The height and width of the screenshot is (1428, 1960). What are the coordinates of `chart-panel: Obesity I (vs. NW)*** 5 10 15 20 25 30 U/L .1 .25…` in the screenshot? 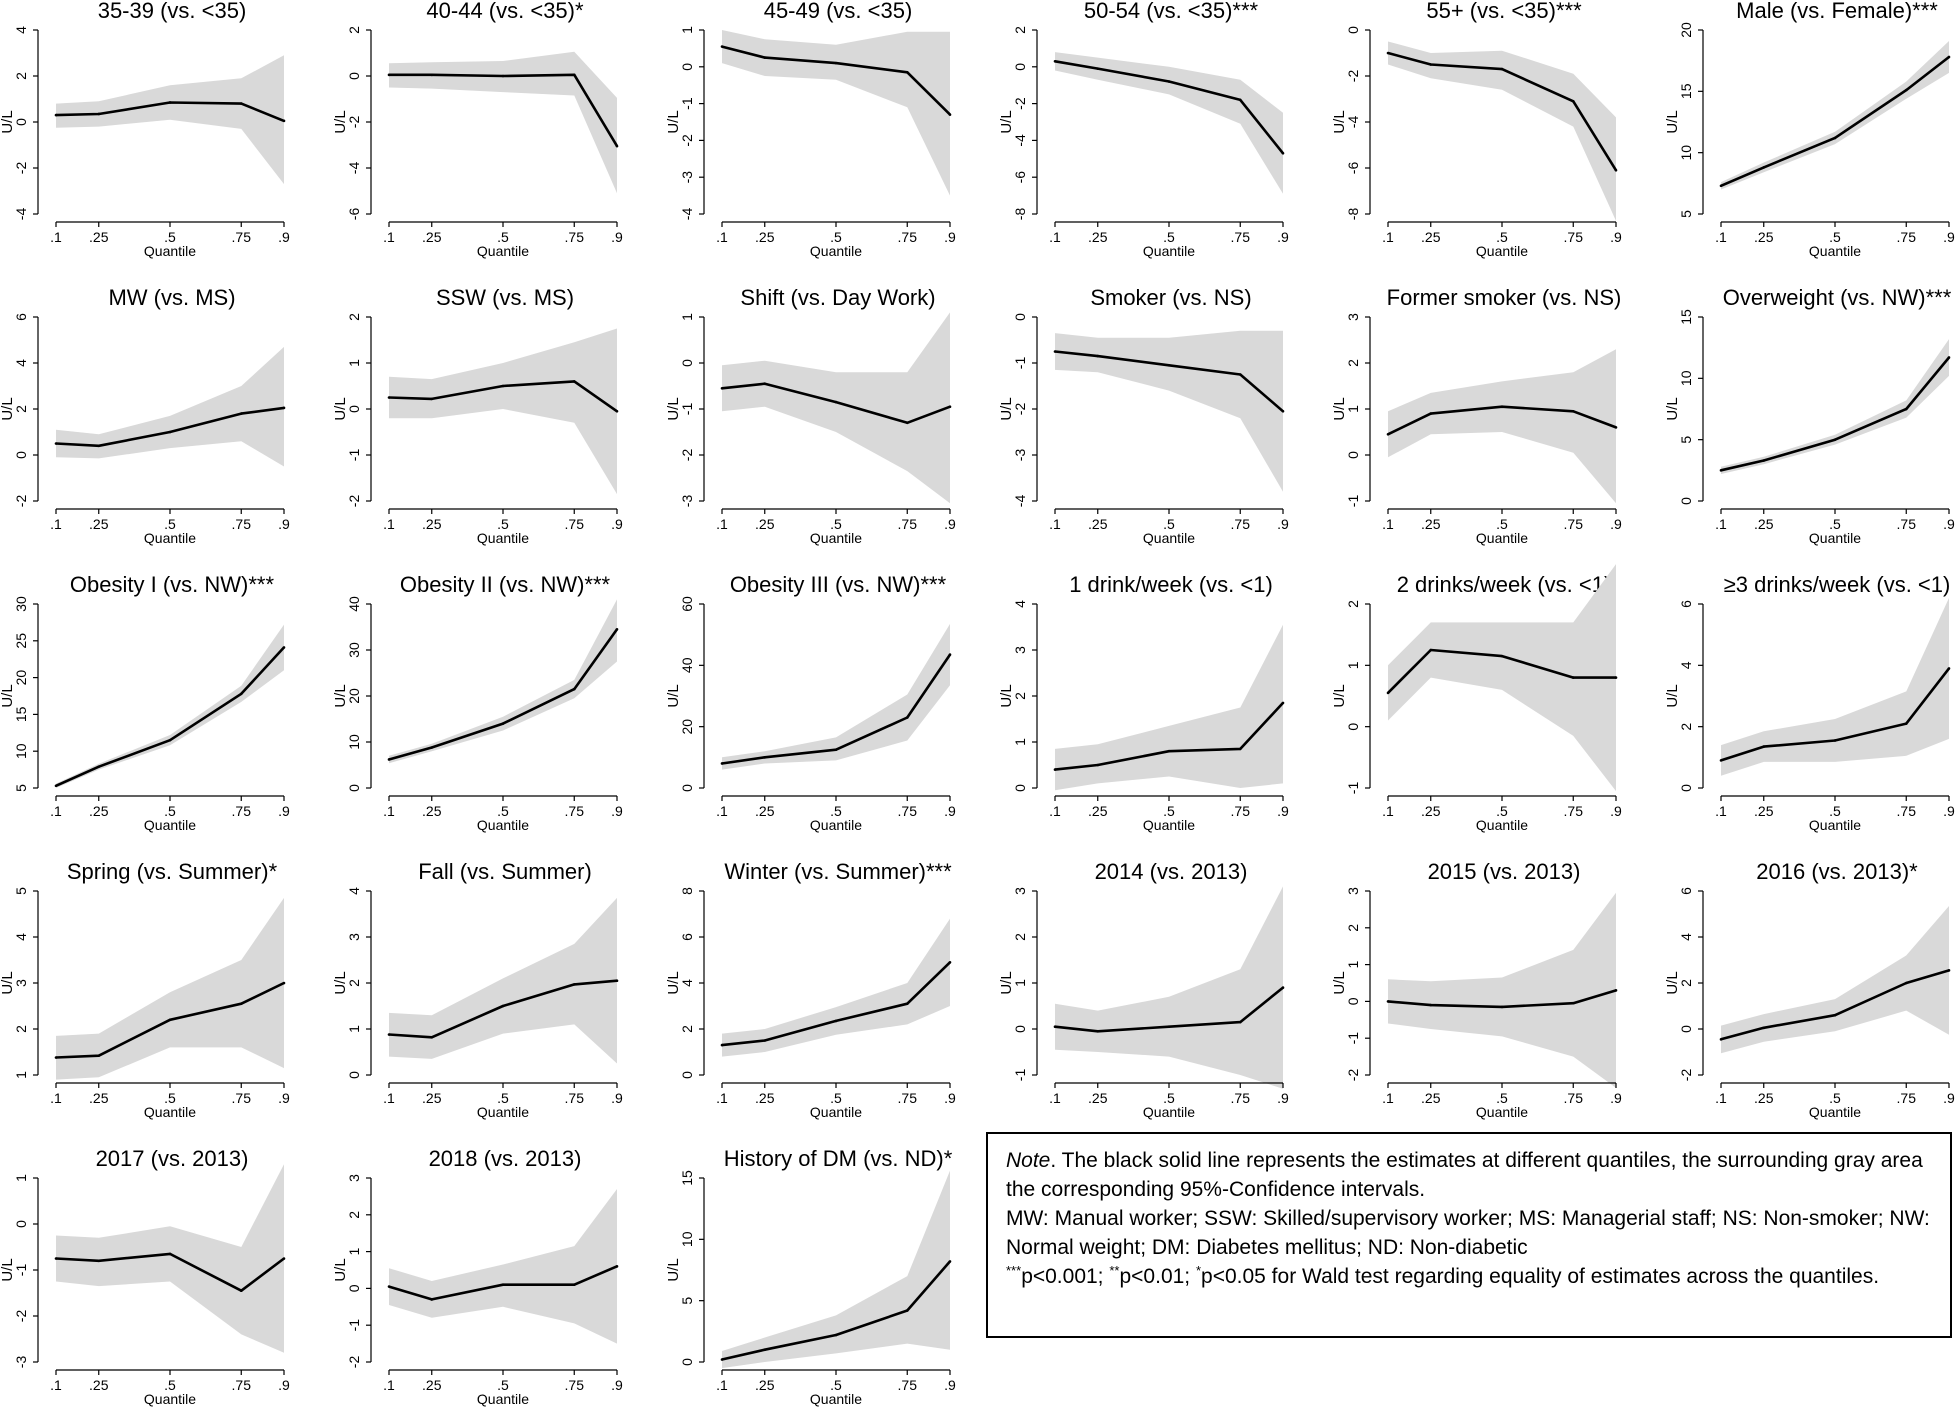 It's located at (158, 713).